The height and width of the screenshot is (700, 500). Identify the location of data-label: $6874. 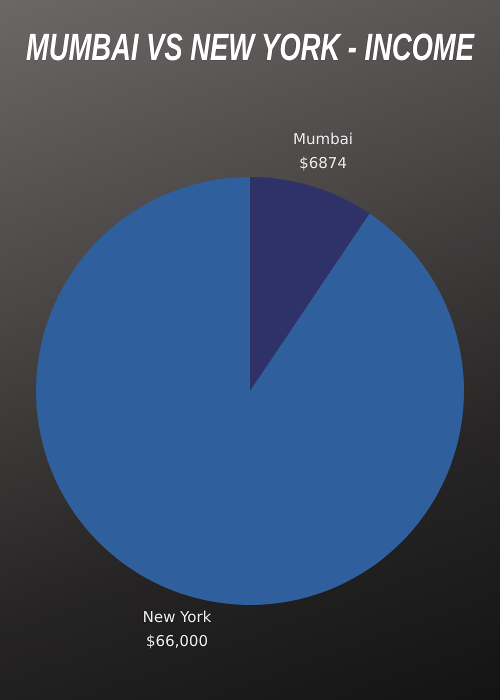
(323, 163).